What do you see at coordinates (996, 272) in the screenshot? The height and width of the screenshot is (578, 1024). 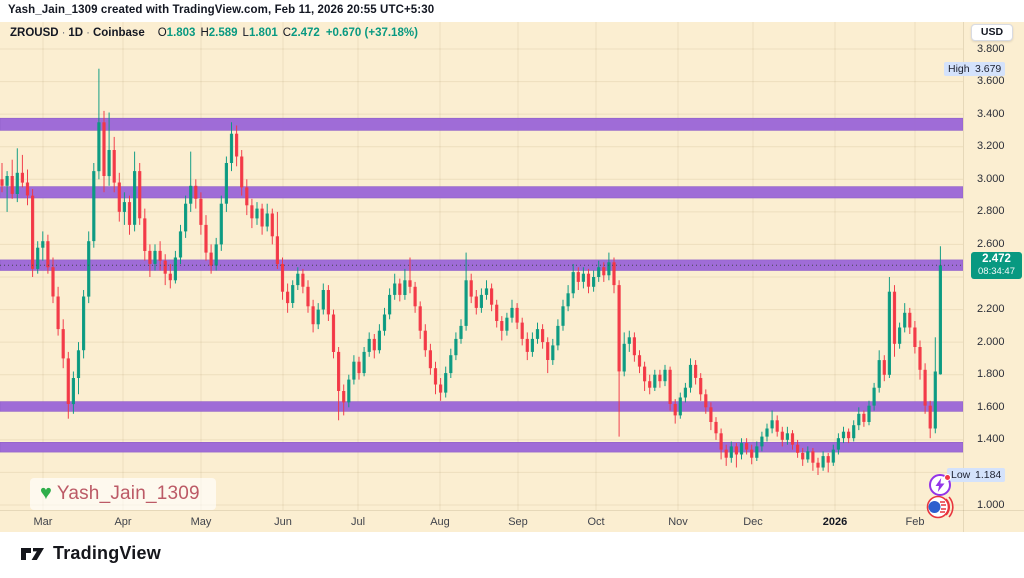 I see `bar-countdown: 08:34:47` at bounding box center [996, 272].